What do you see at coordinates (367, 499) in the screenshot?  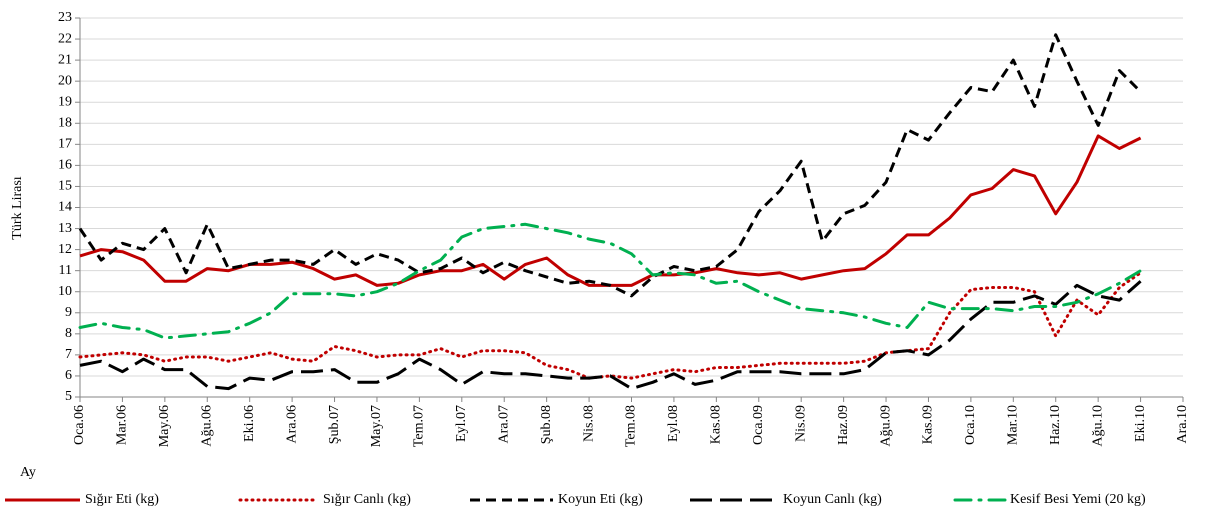 I see `legend-label: Sığır Canlı (kg)` at bounding box center [367, 499].